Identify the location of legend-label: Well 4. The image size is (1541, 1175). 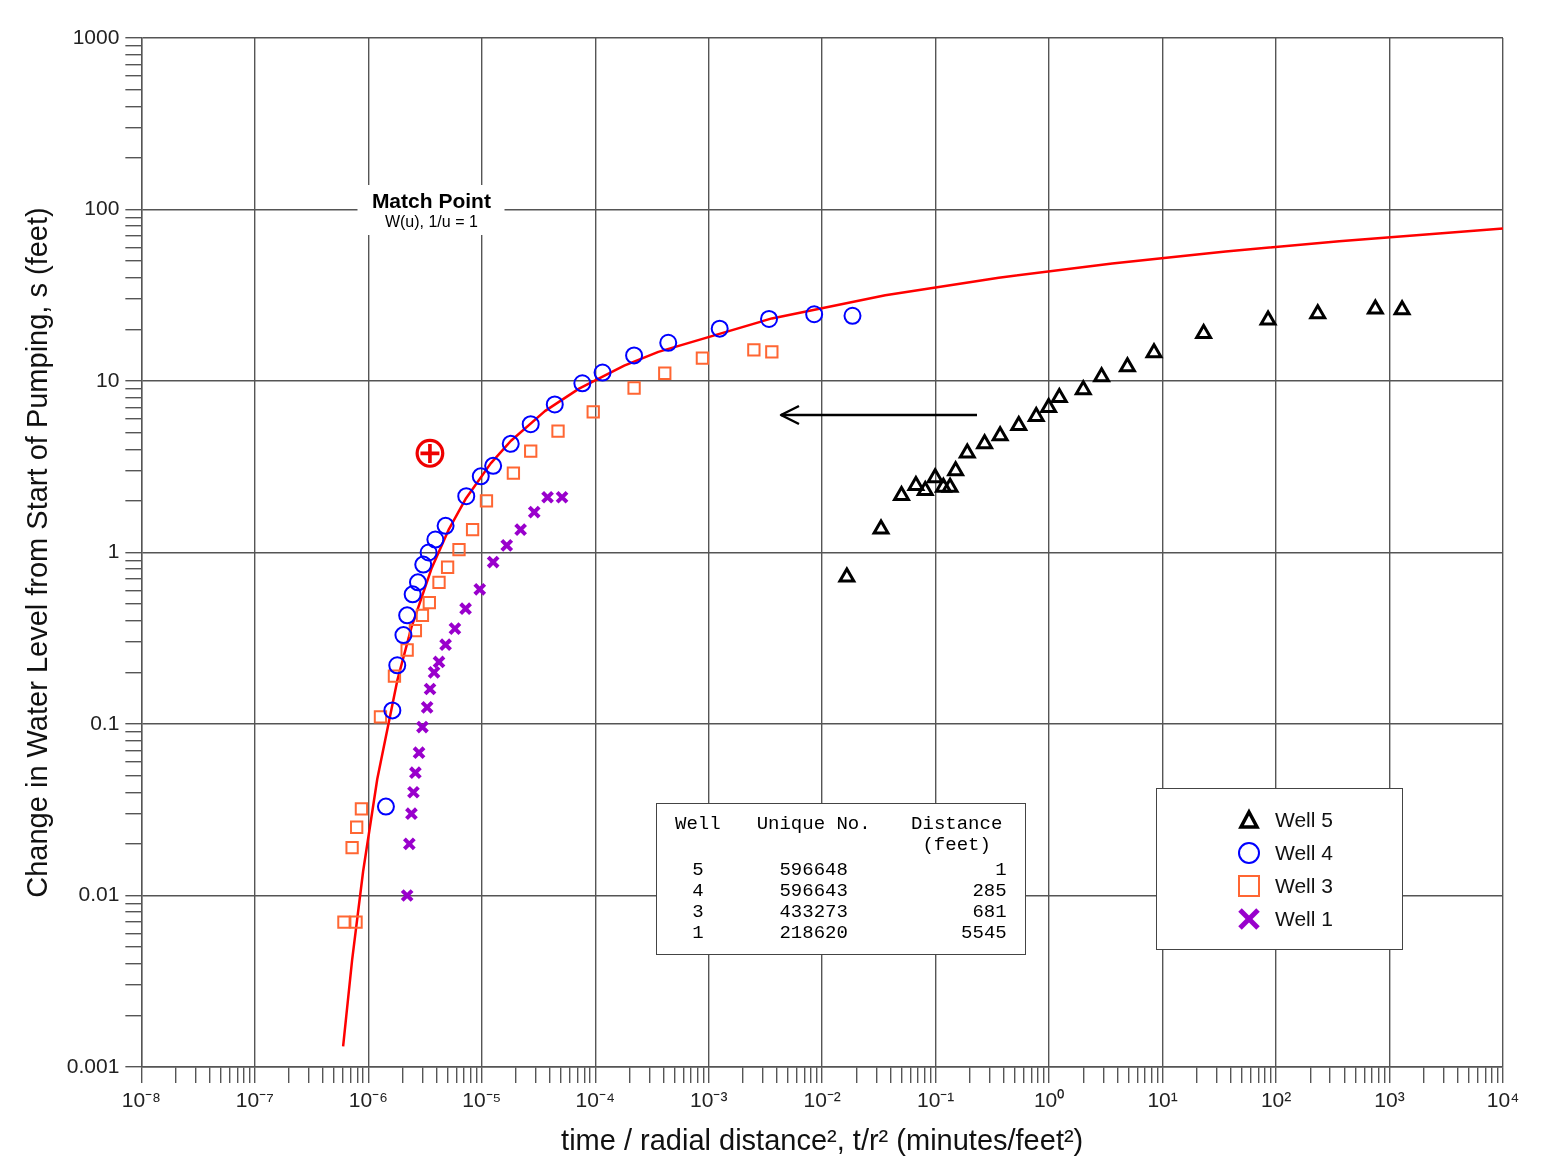
(1304, 852).